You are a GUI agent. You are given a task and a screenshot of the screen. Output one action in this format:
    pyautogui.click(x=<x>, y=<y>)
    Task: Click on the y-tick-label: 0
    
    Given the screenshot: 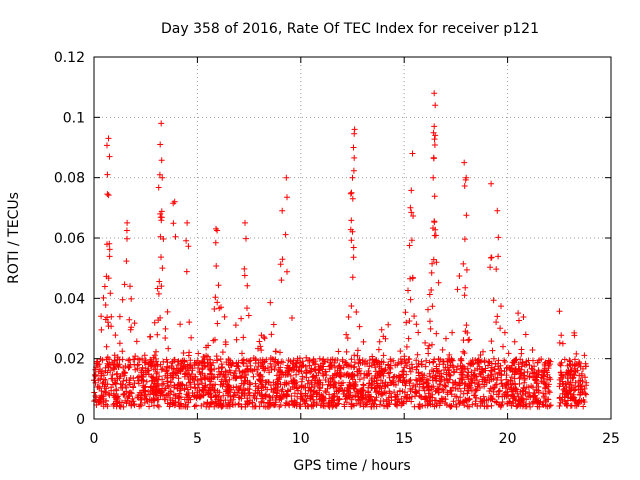 What is the action you would take?
    pyautogui.click(x=80, y=420)
    